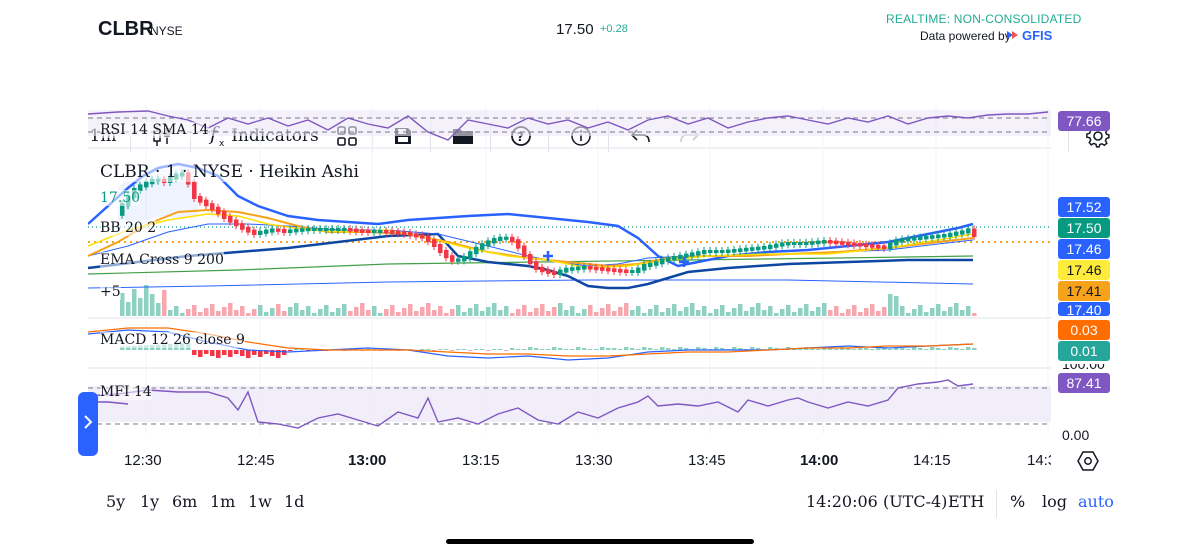 This screenshot has width=1200, height=553. I want to click on range-1d: 1d, so click(294, 501).